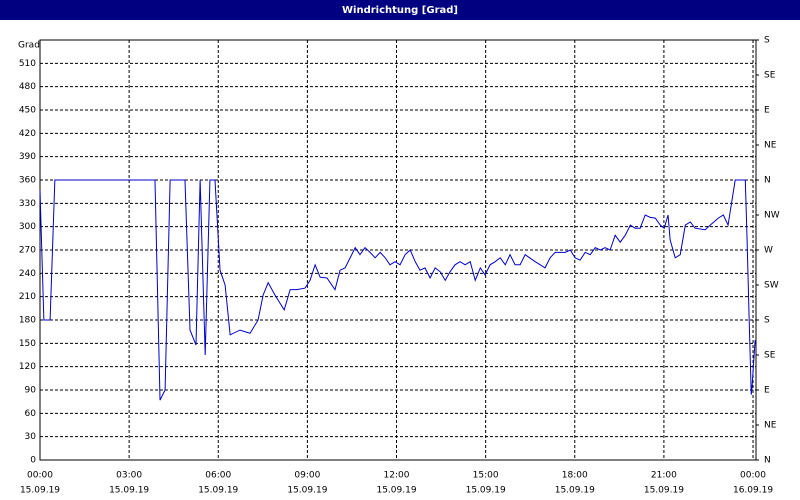 This screenshot has height=500, width=800. Describe the element at coordinates (27, 367) in the screenshot. I see `y-tick-label: 120` at that location.